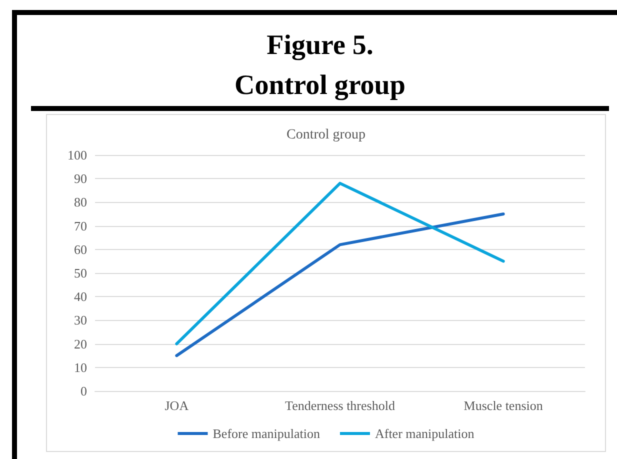 This screenshot has width=617, height=459. Describe the element at coordinates (177, 405) in the screenshot. I see `x-tick-label: JOA` at that location.